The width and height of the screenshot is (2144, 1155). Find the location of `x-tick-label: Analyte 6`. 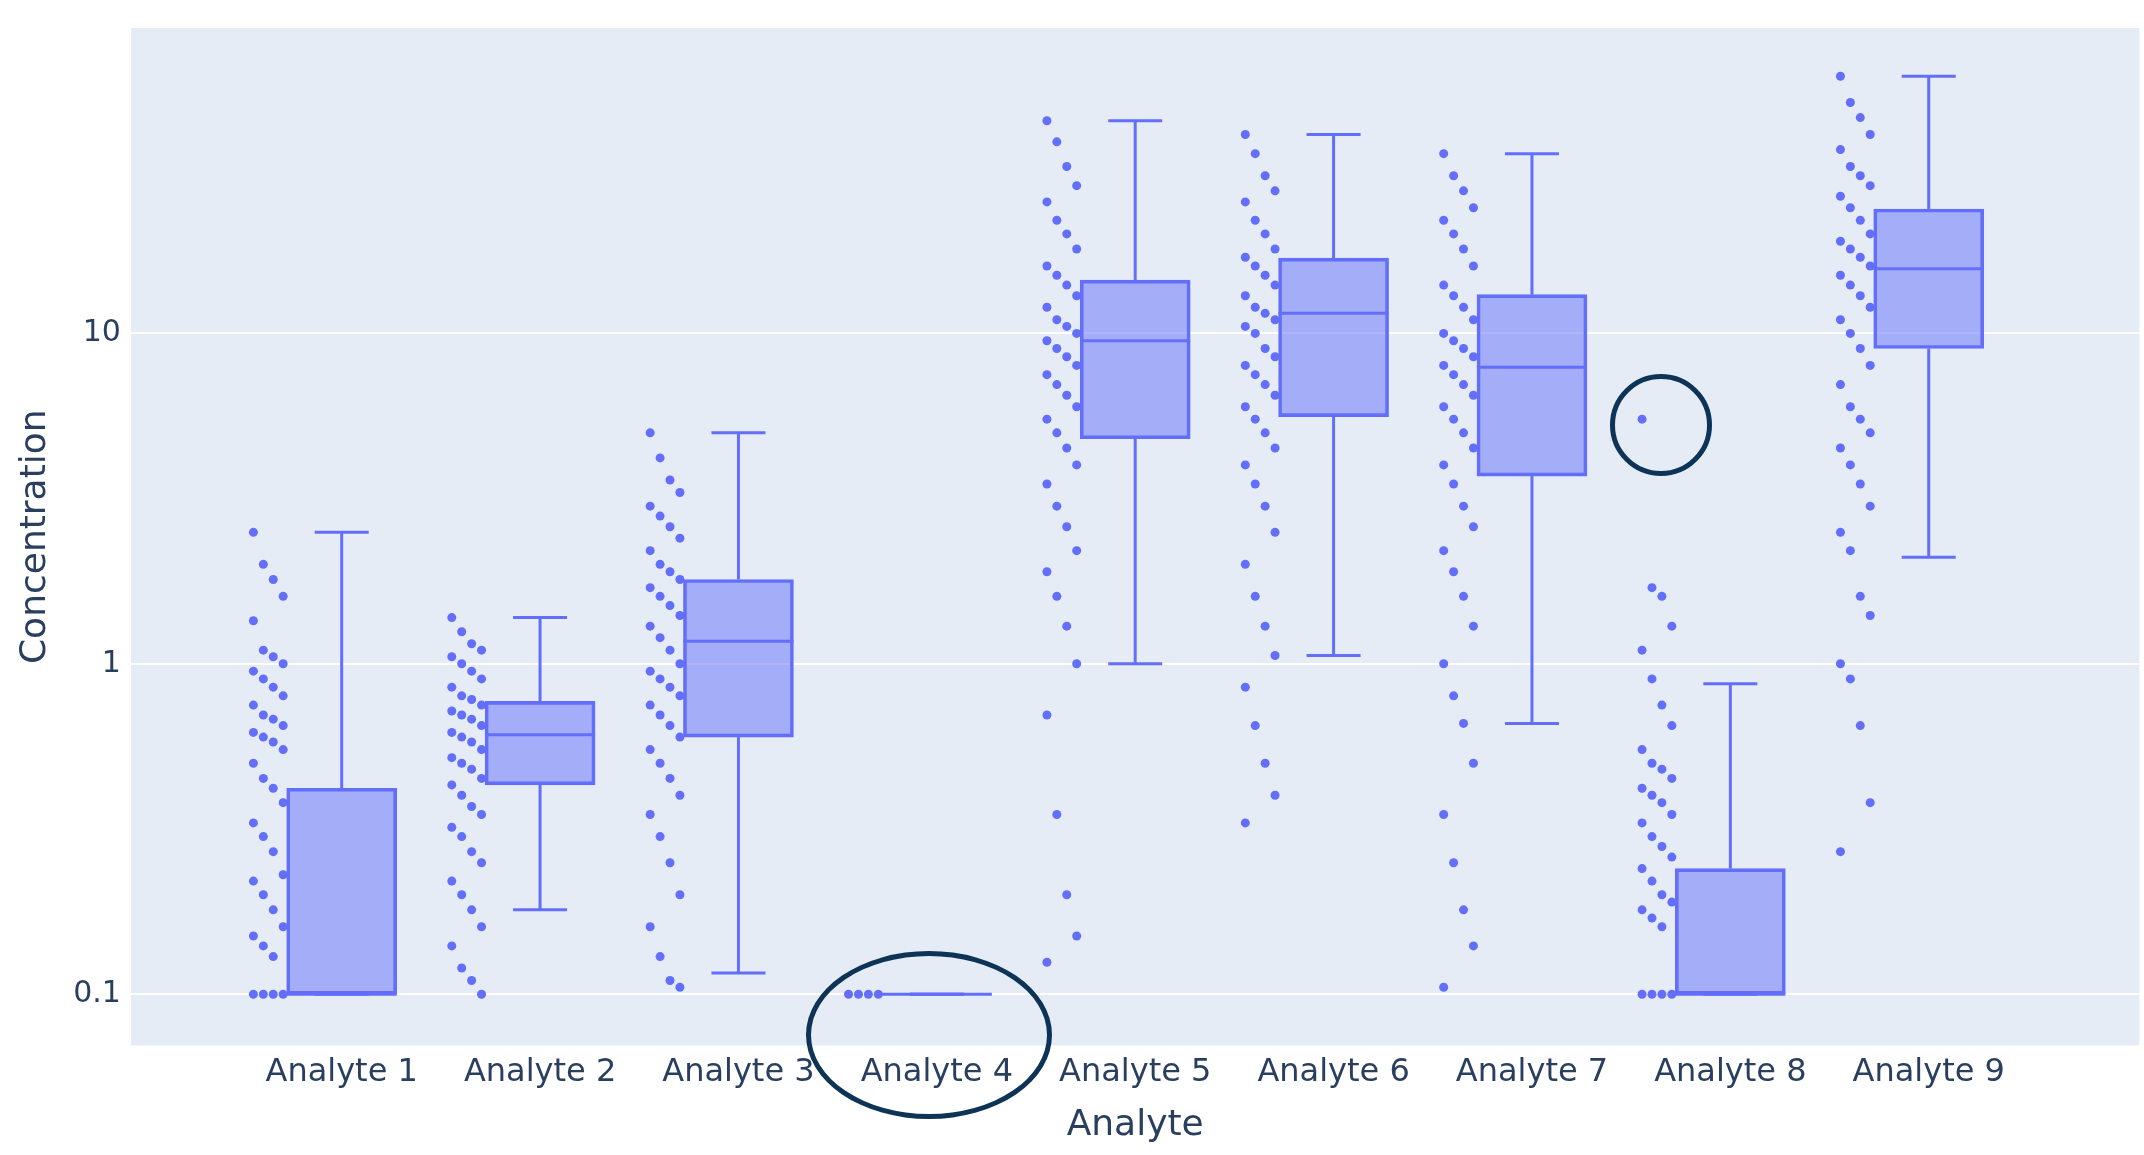

x-tick-label: Analyte 6 is located at coordinates (1333, 1069).